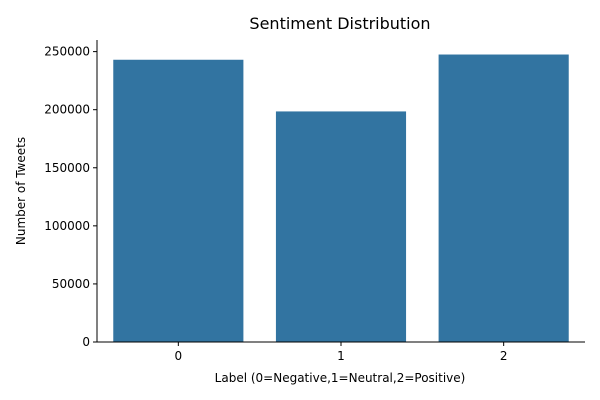 The height and width of the screenshot is (400, 600). Describe the element at coordinates (179, 356) in the screenshot. I see `x-tick-label: 0` at that location.